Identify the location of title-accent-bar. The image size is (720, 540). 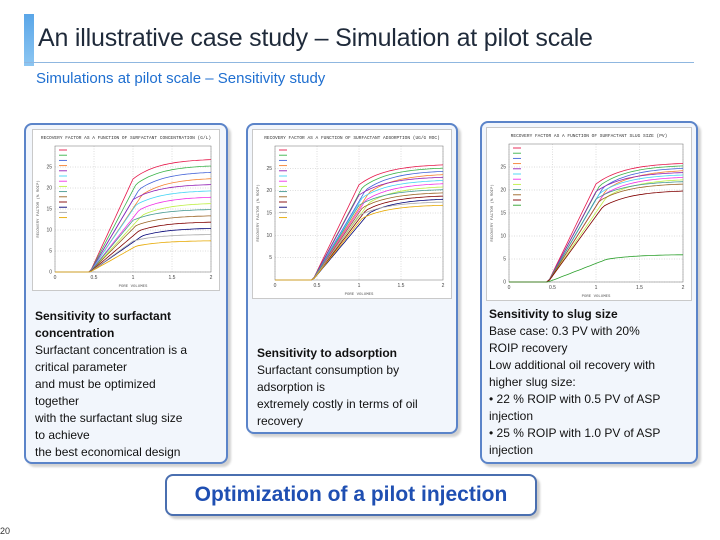
(29, 40).